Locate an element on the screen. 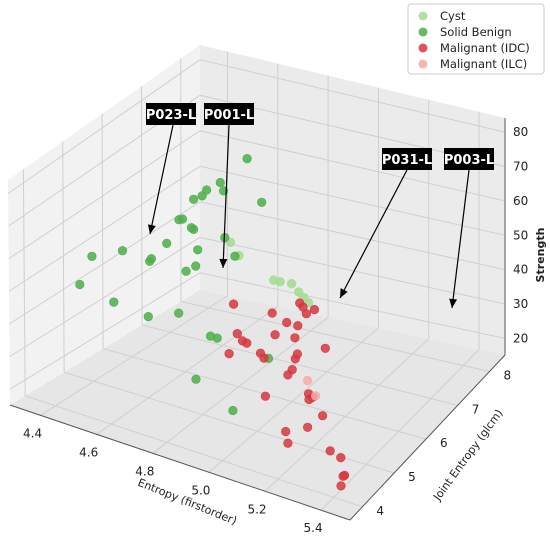 Image resolution: width=550 pixels, height=549 pixels. z-tick-label: 80 is located at coordinates (520, 132).